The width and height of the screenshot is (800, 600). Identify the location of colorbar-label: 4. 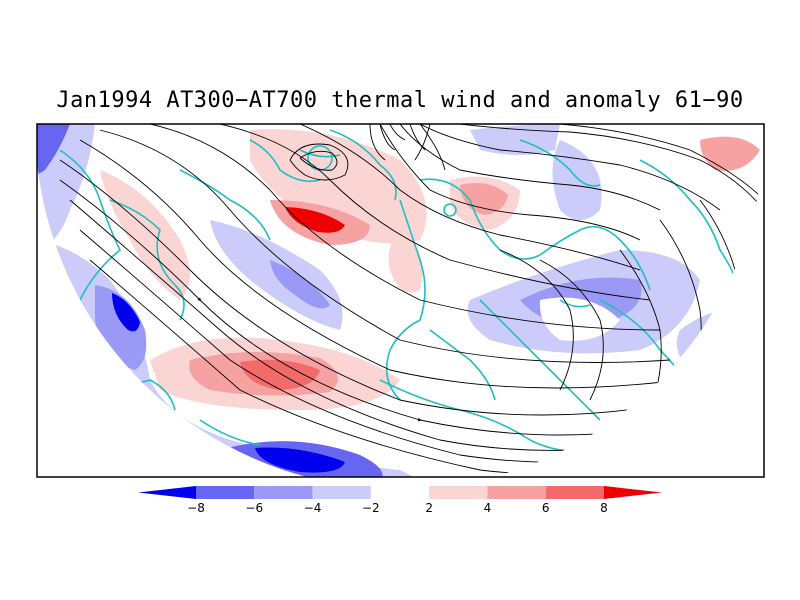
(488, 508).